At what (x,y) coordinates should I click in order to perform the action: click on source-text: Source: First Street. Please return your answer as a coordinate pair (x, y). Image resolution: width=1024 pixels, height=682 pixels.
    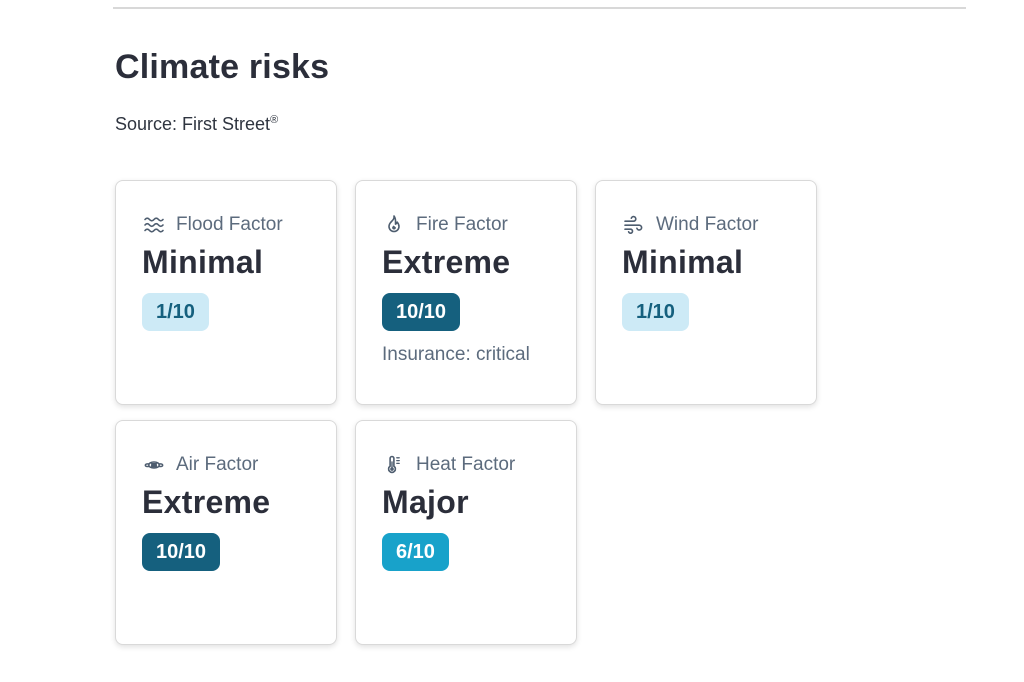
    Looking at the image, I should click on (193, 124).